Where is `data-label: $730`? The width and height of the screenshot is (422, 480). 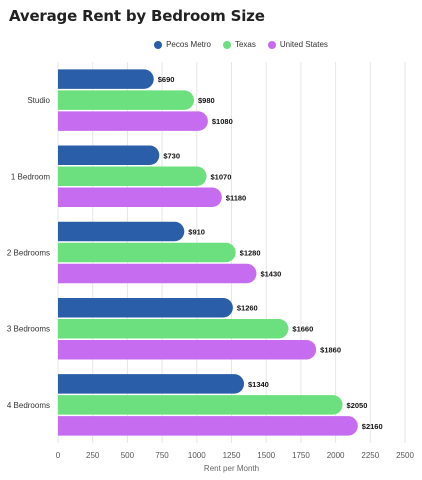 data-label: $730 is located at coordinates (171, 155).